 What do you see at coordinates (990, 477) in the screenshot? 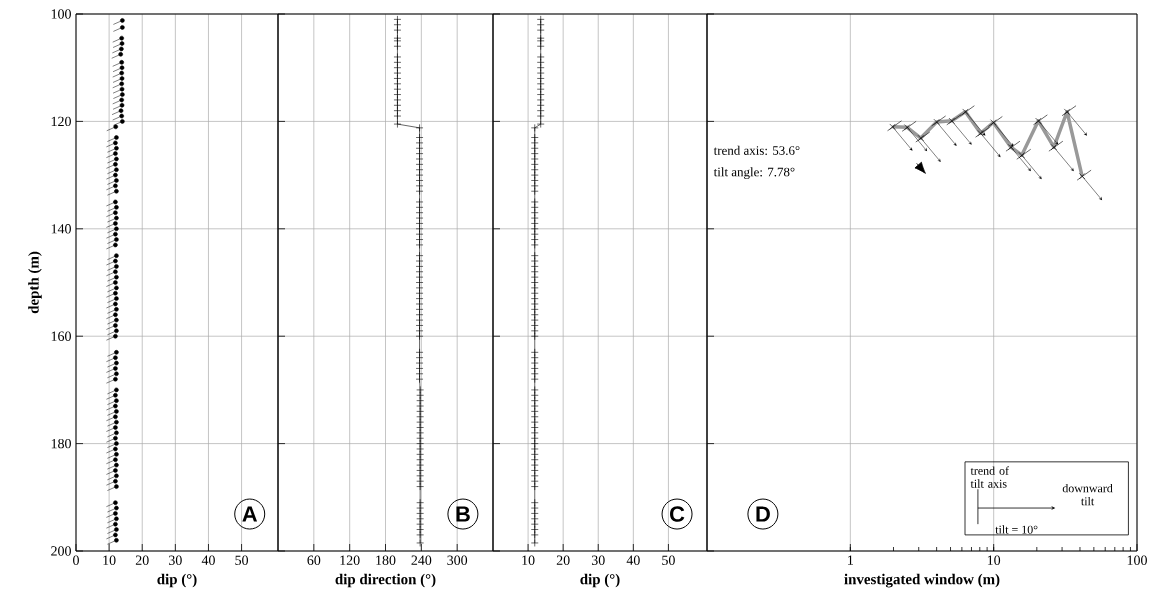
I see `annotation: trend of tilt axis` at bounding box center [990, 477].